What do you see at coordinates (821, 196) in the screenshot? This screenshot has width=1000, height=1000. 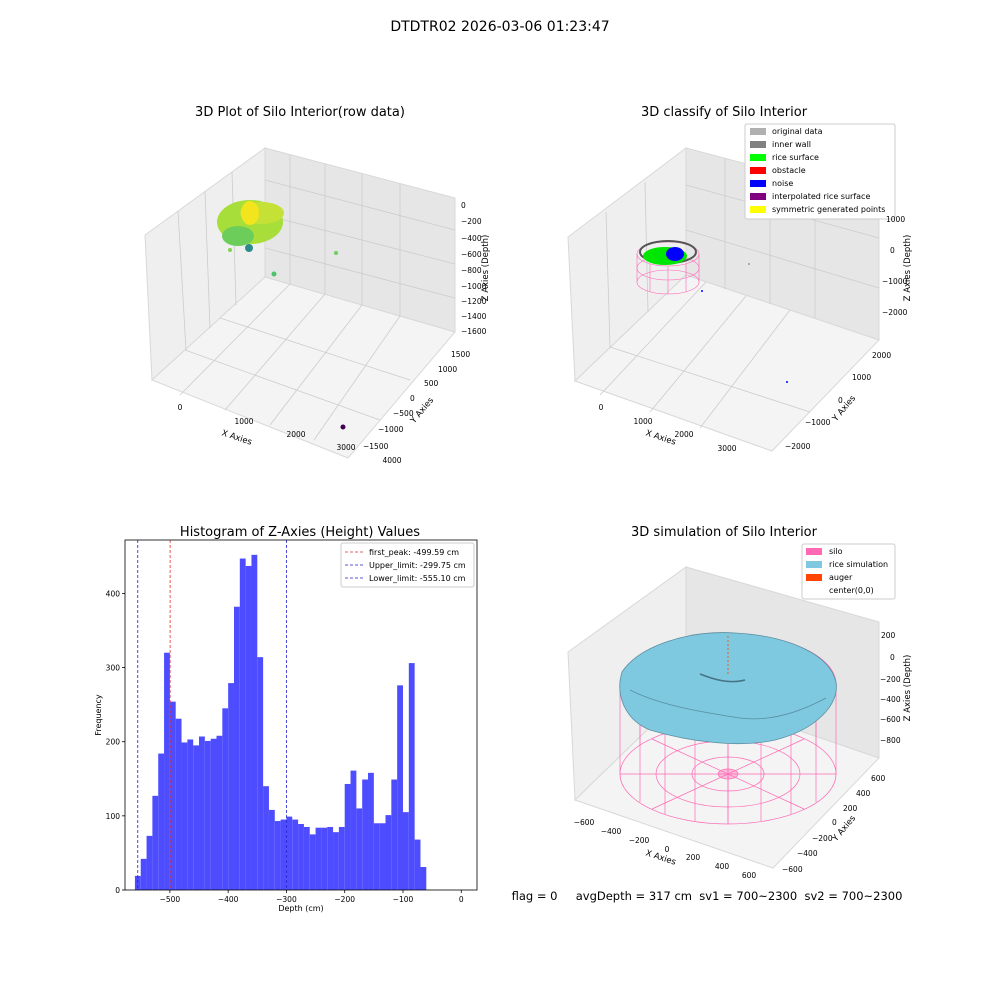 I see `svg-text: interpolated rice surface` at bounding box center [821, 196].